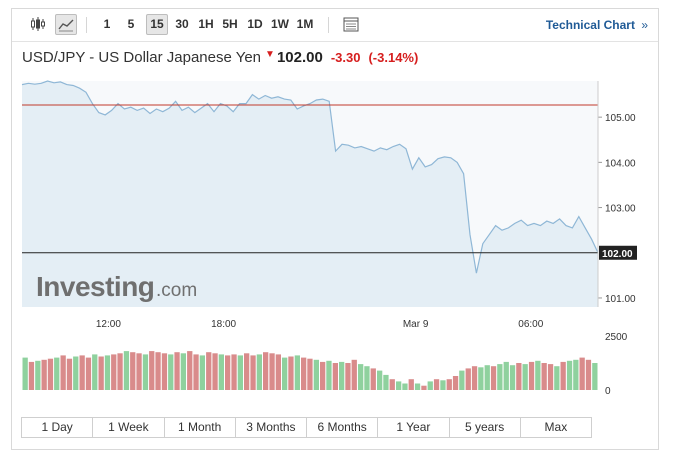 This screenshot has width=677, height=464. What do you see at coordinates (255, 24) in the screenshot?
I see `period-1d-button: 1D` at bounding box center [255, 24].